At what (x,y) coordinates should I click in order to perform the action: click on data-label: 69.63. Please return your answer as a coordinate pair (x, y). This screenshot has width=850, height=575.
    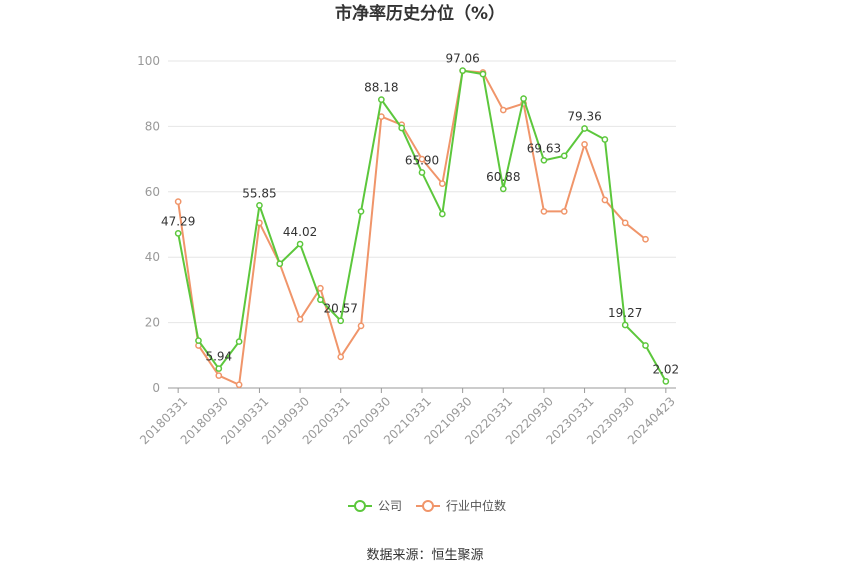
    Looking at the image, I should click on (544, 148).